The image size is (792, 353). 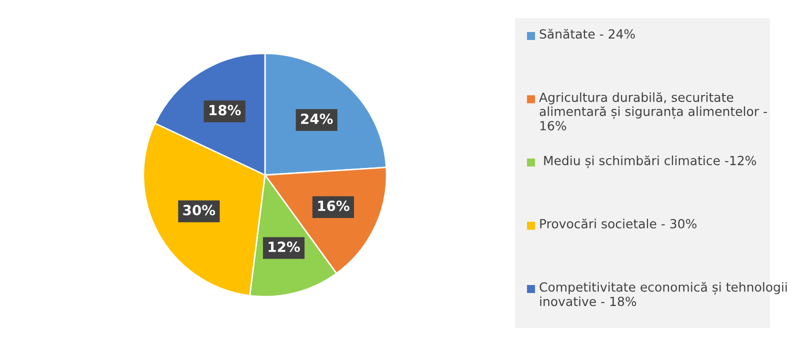 I want to click on data-label: 18%, so click(x=225, y=110).